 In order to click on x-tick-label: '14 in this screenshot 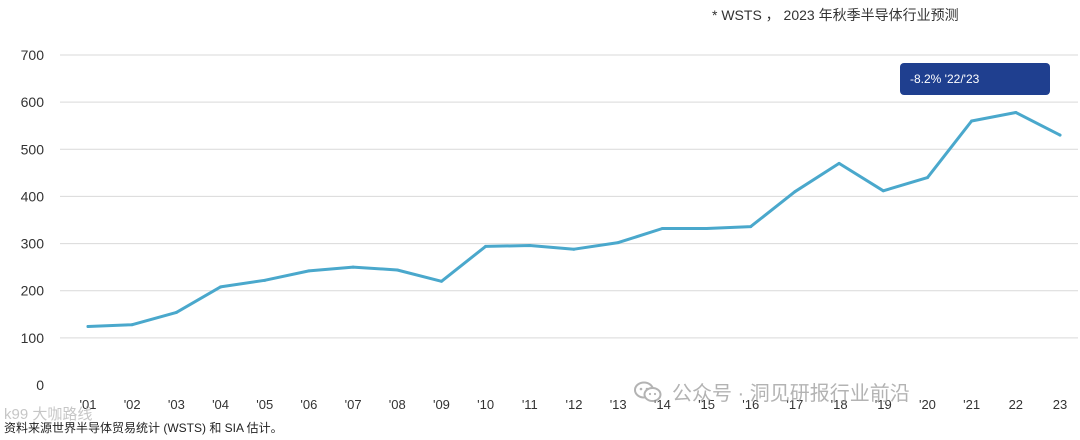, I will do `click(662, 404)`.